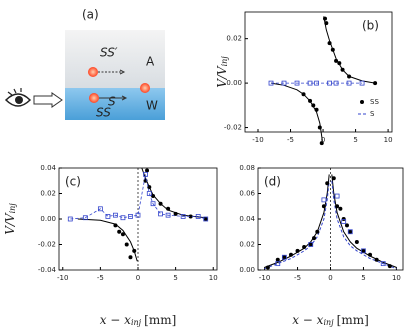 This screenshot has width=415, height=330. I want to click on water-layer, so click(115, 104).